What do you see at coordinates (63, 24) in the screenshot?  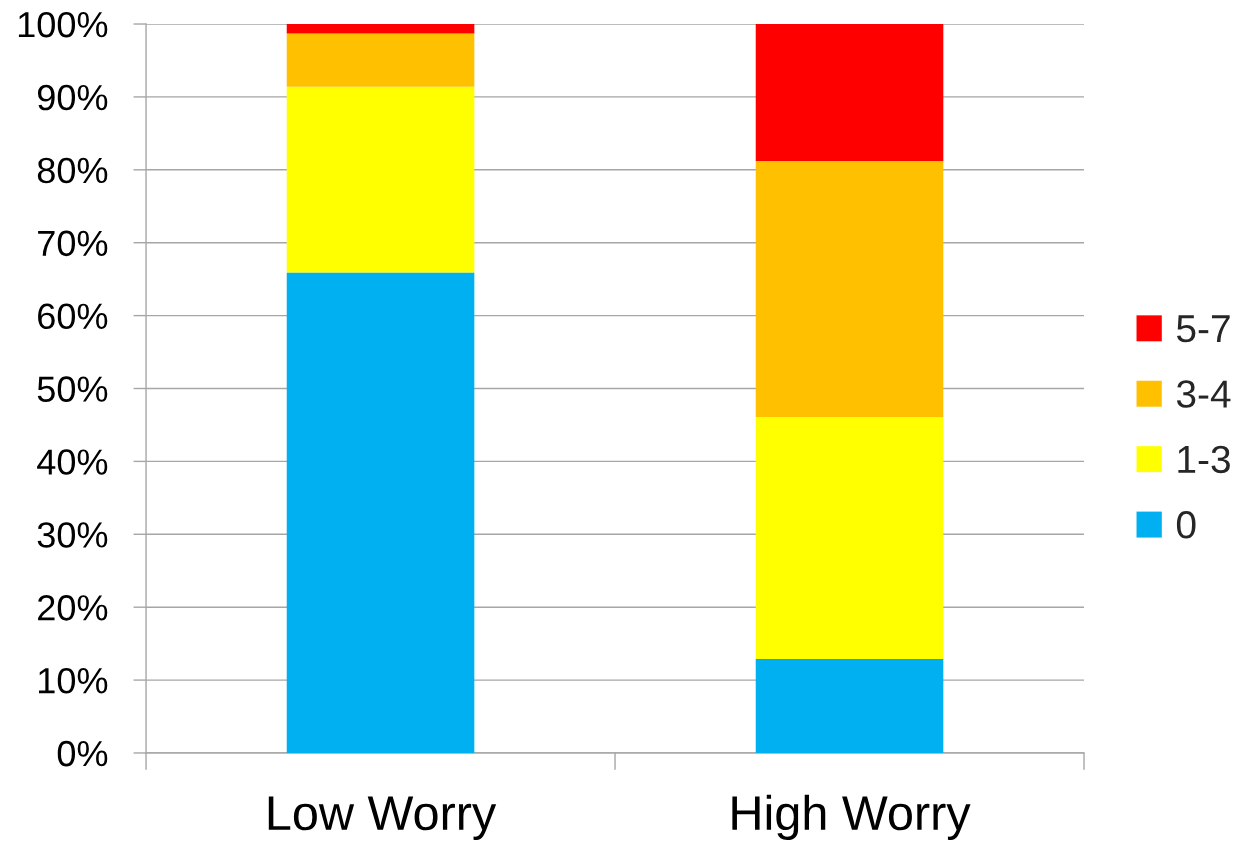 I see `y-tick-label: 100%` at bounding box center [63, 24].